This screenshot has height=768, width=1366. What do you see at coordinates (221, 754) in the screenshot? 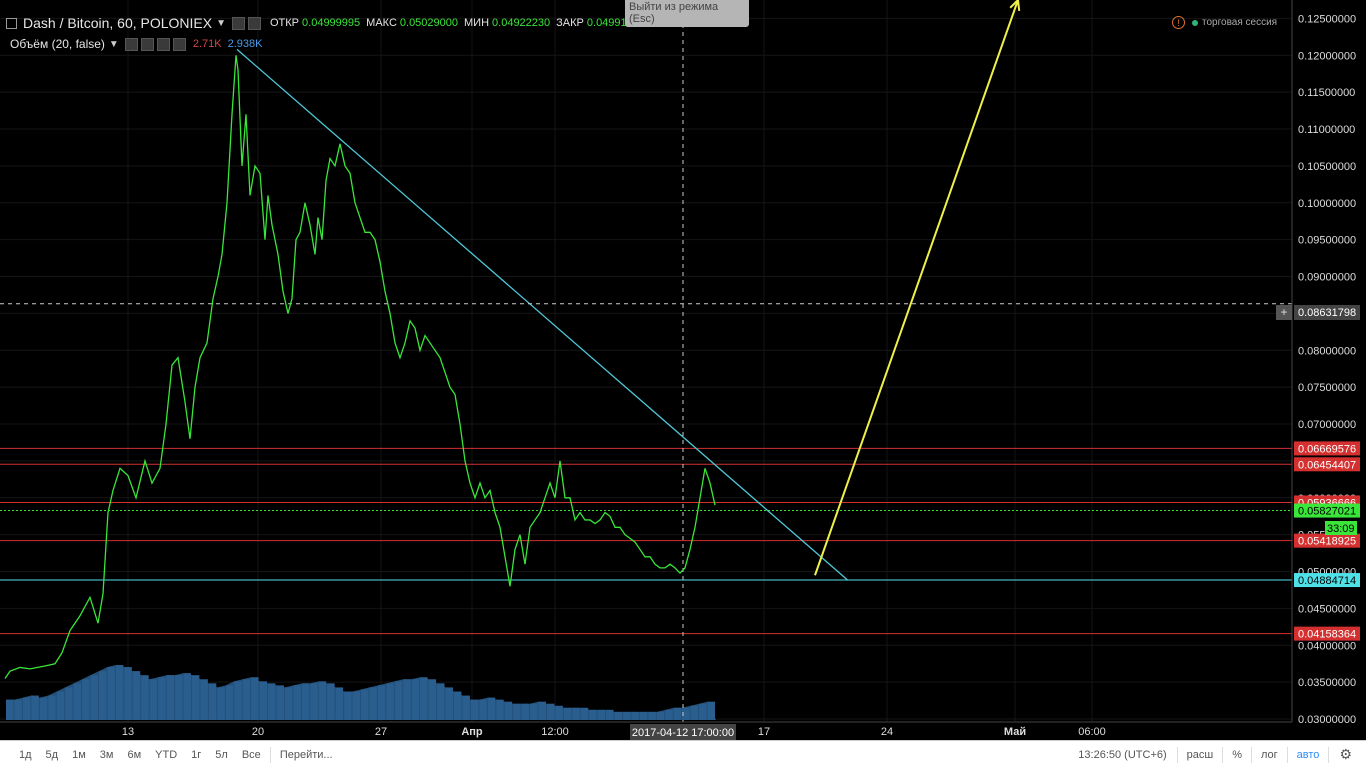
I see `range-5y-button: 5л` at bounding box center [221, 754].